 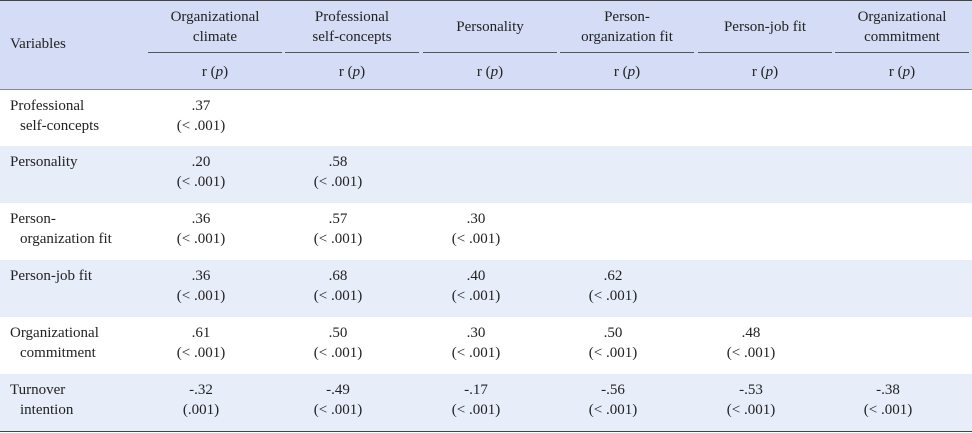 I want to click on cell: .68 (< .001), so click(x=338, y=286).